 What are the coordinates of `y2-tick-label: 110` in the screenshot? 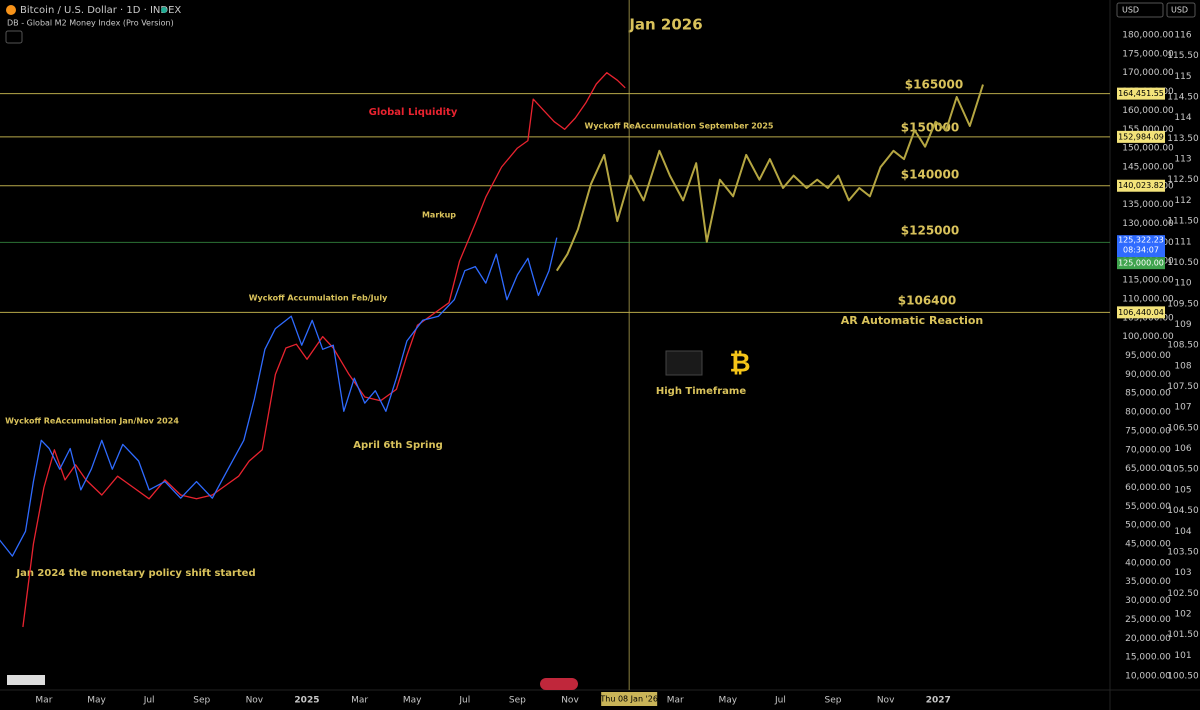 It's located at (1182, 284).